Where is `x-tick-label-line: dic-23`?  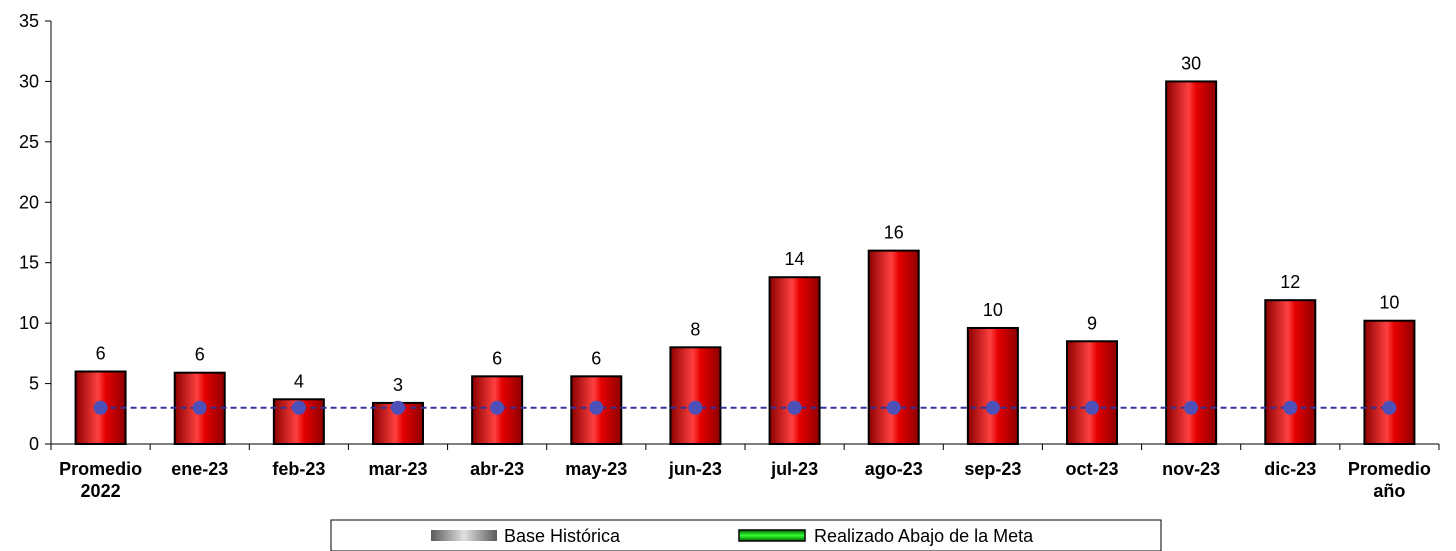
x-tick-label-line: dic-23 is located at coordinates (1290, 469).